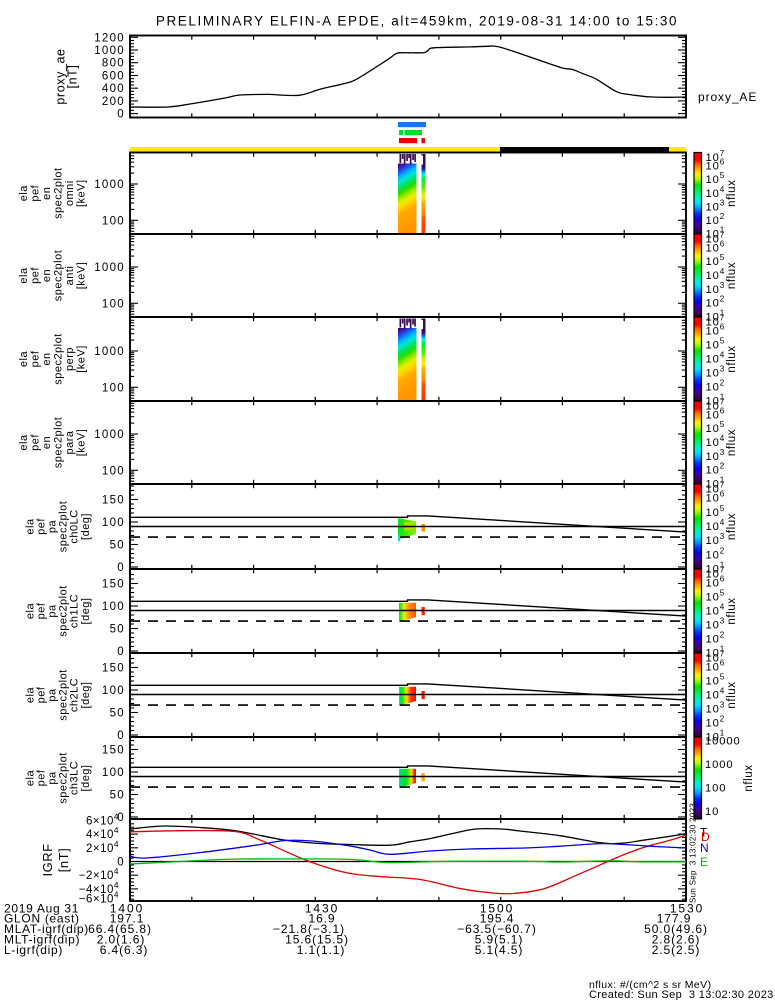  Describe the element at coordinates (75, 526) in the screenshot. I see `svg-text: ch0LC` at that location.